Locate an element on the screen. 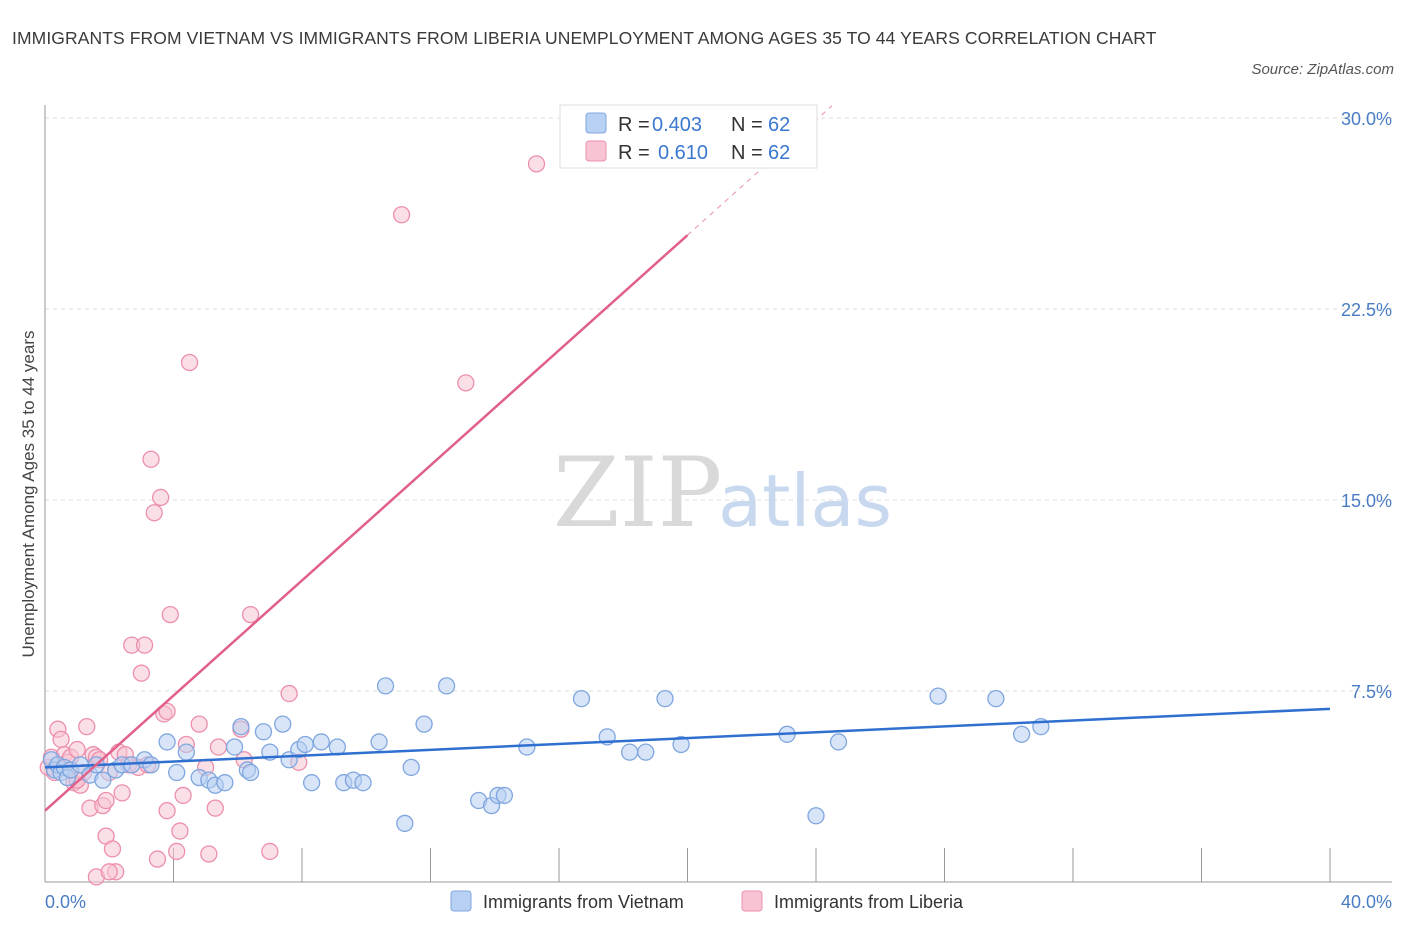 This screenshot has height=930, width=1406. watermark: ZIP atlas is located at coordinates (722, 493).